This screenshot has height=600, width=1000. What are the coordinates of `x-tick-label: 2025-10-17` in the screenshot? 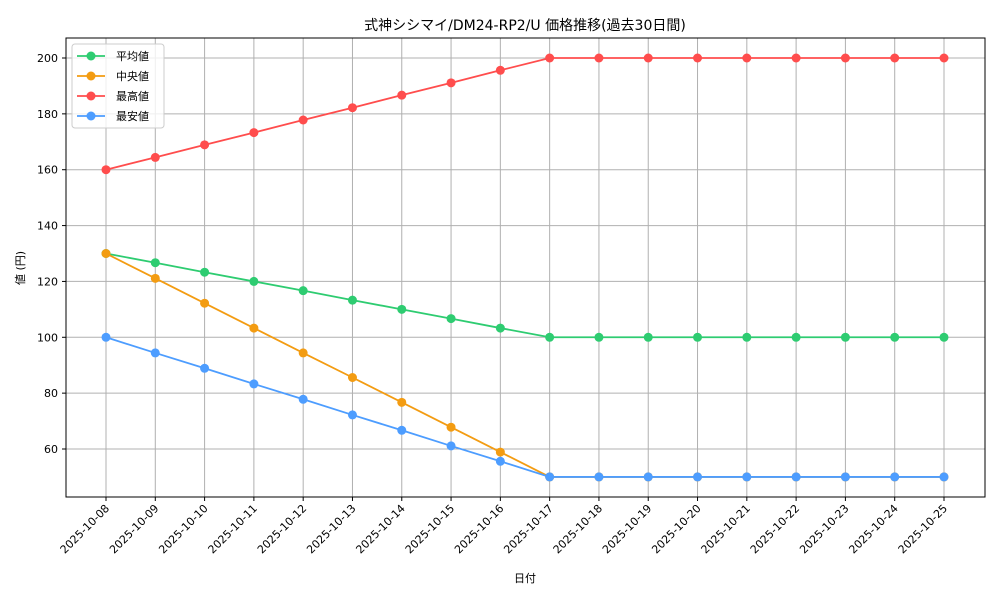 It's located at (528, 529).